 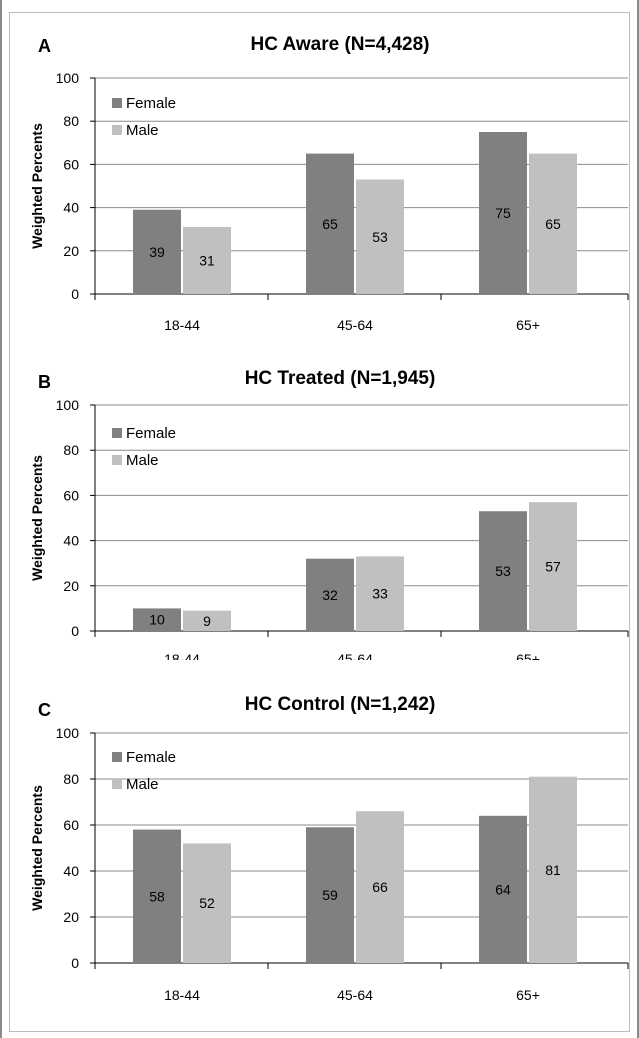 I want to click on data-label: 75, so click(x=503, y=213).